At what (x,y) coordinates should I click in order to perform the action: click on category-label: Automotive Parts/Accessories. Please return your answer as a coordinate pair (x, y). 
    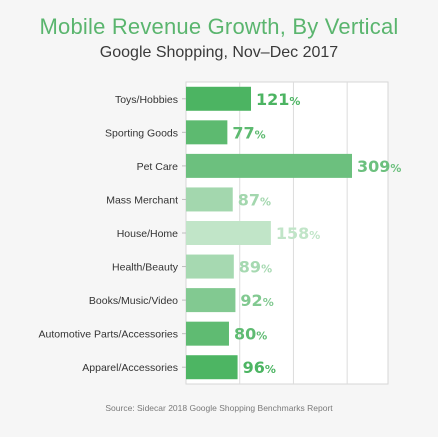
    Looking at the image, I should click on (108, 335).